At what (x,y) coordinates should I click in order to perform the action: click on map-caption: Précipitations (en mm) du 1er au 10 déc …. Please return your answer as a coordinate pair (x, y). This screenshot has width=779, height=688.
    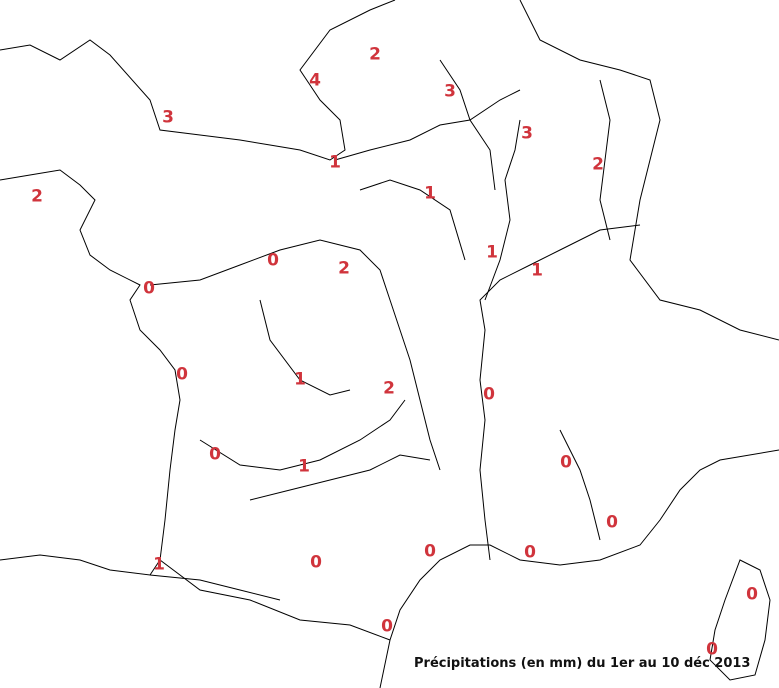
    Looking at the image, I should click on (582, 663).